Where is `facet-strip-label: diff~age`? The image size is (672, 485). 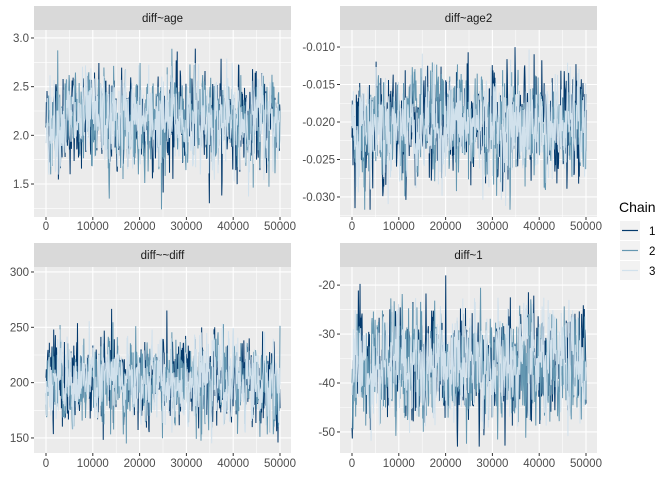 facet-strip-label: diff~age is located at coordinates (162, 19).